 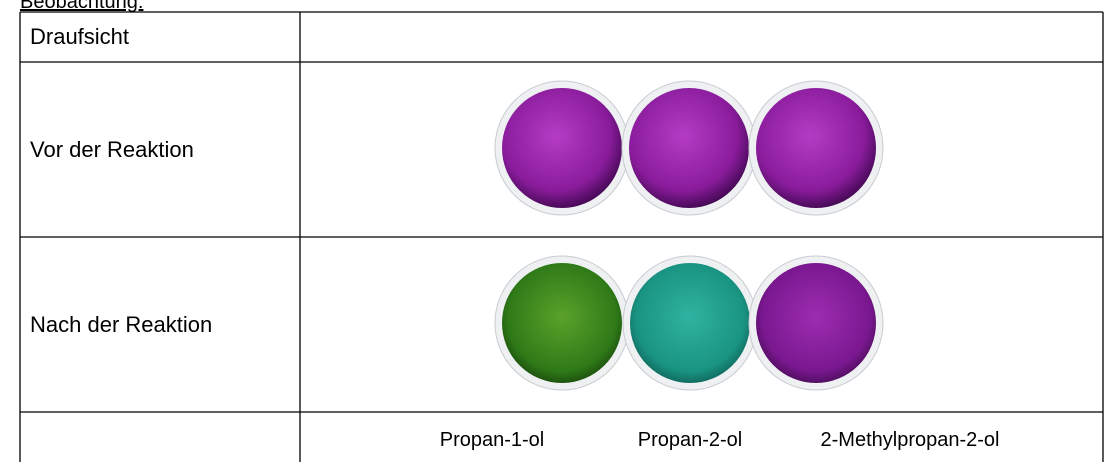 I want to click on dishes-before, so click(x=689, y=148).